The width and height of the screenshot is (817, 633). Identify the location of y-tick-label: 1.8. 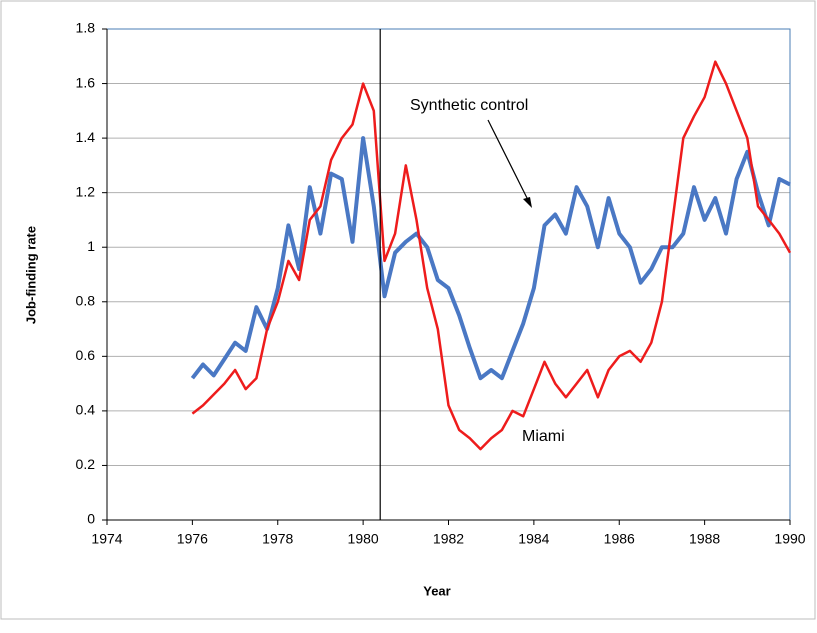
(86, 28).